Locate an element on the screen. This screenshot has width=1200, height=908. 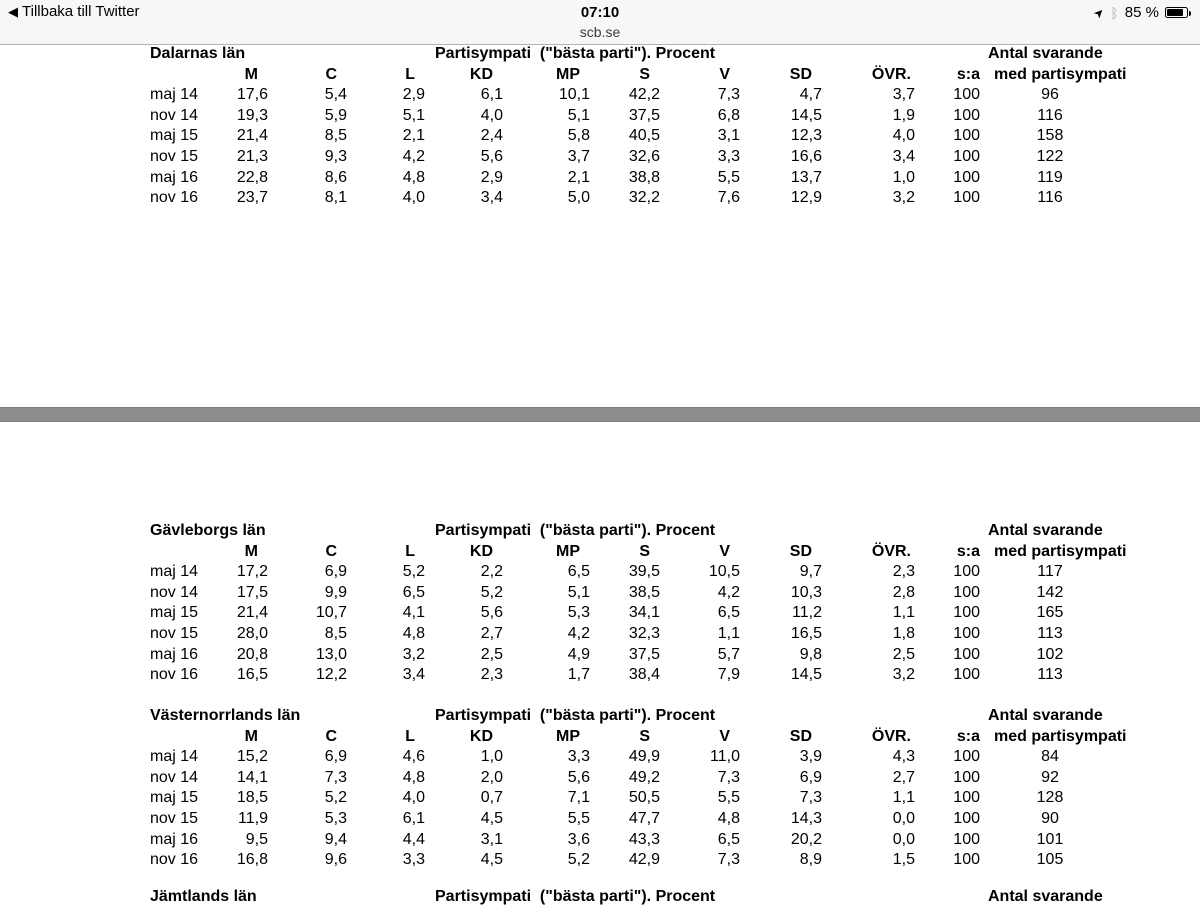
cell: 32,2 is located at coordinates (644, 198).